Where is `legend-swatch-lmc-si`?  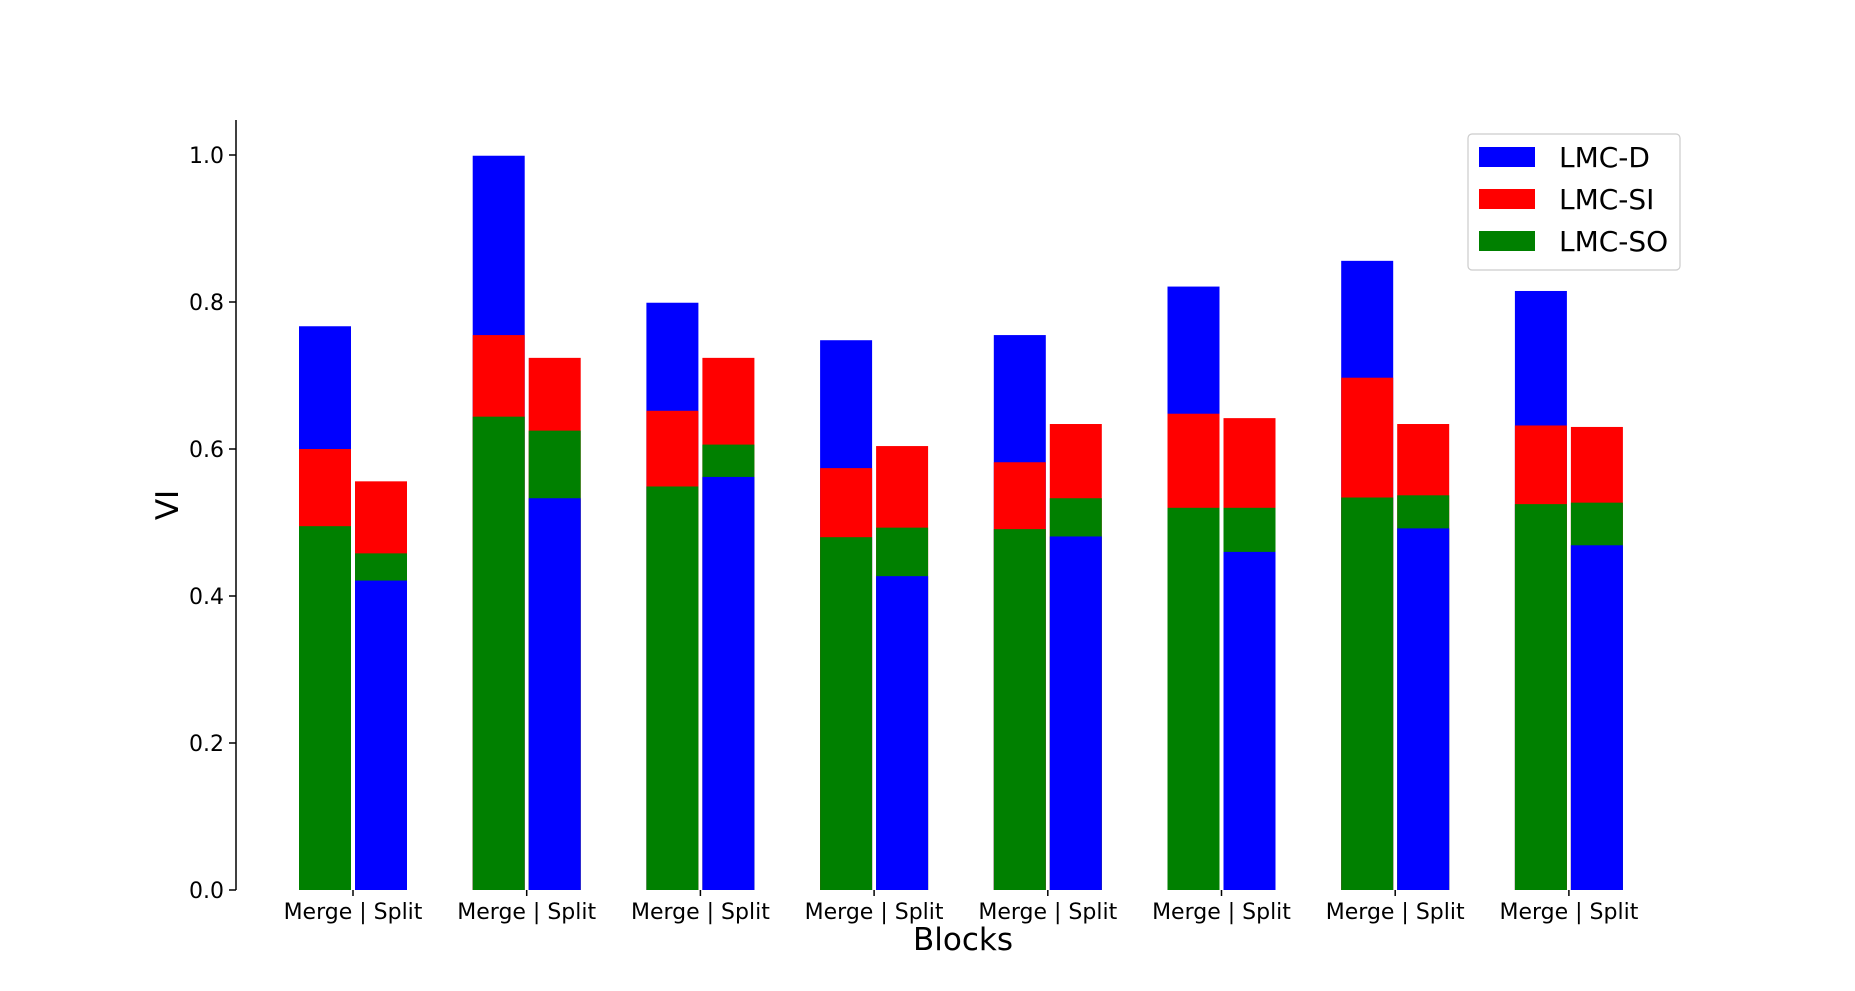 legend-swatch-lmc-si is located at coordinates (1507, 199).